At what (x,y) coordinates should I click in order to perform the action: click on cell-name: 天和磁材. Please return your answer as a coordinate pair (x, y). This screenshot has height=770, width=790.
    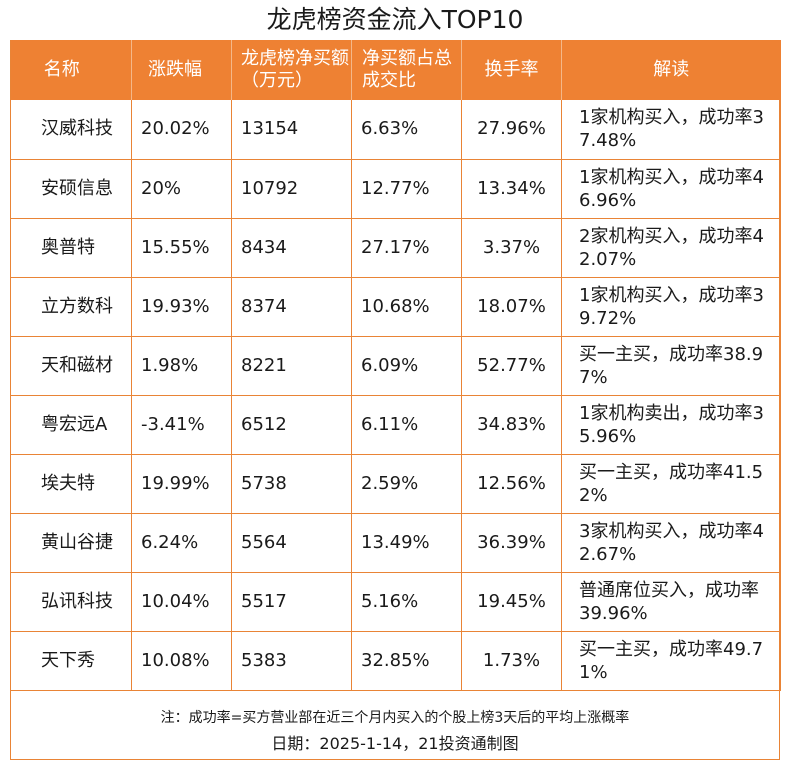
    Looking at the image, I should click on (71, 366).